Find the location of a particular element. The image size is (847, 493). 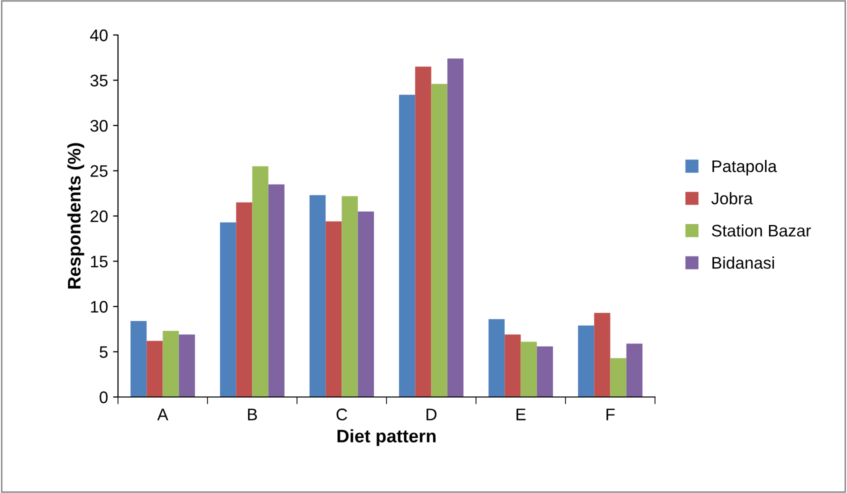

x-tick-label: F is located at coordinates (610, 414).